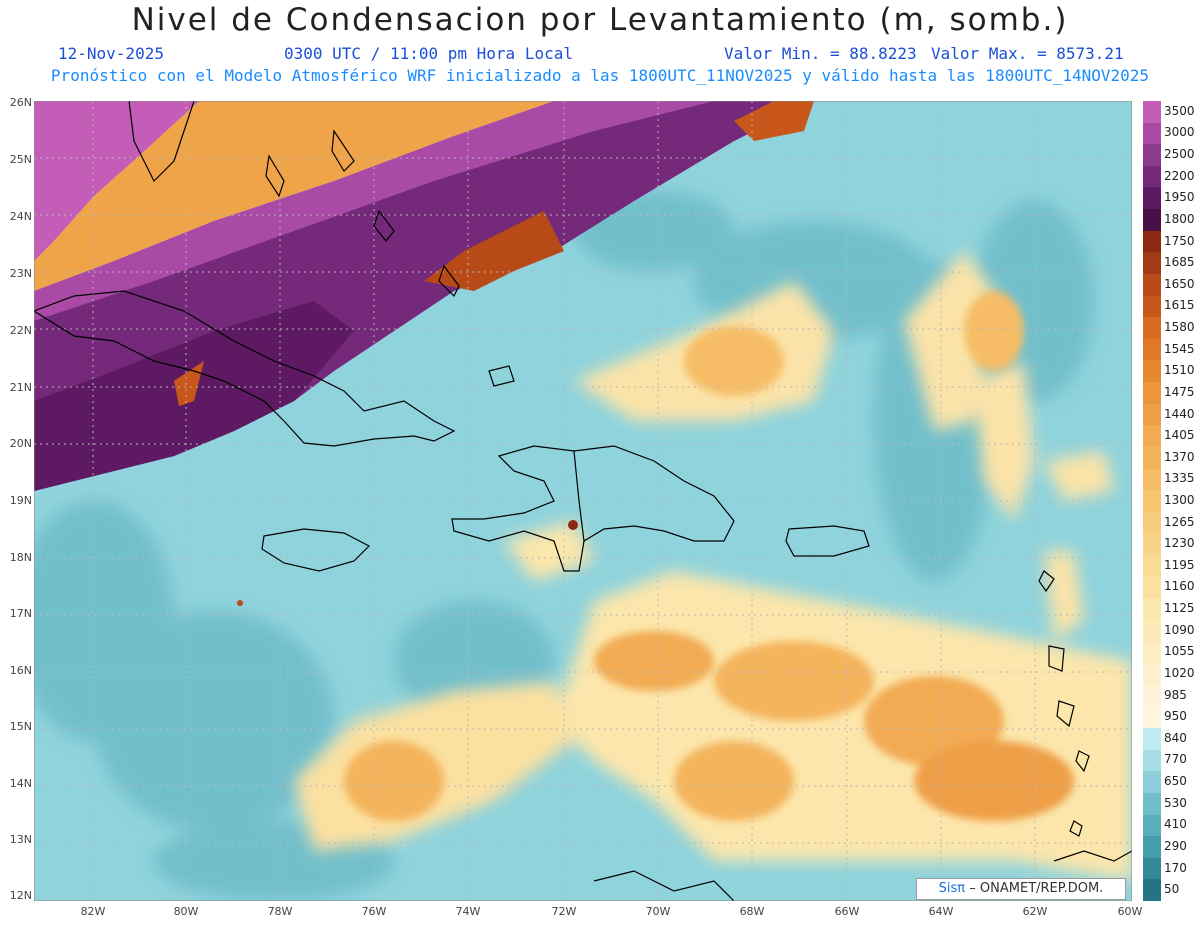 Image resolution: width=1200 pixels, height=927 pixels. I want to click on lon-label: 72W, so click(564, 911).